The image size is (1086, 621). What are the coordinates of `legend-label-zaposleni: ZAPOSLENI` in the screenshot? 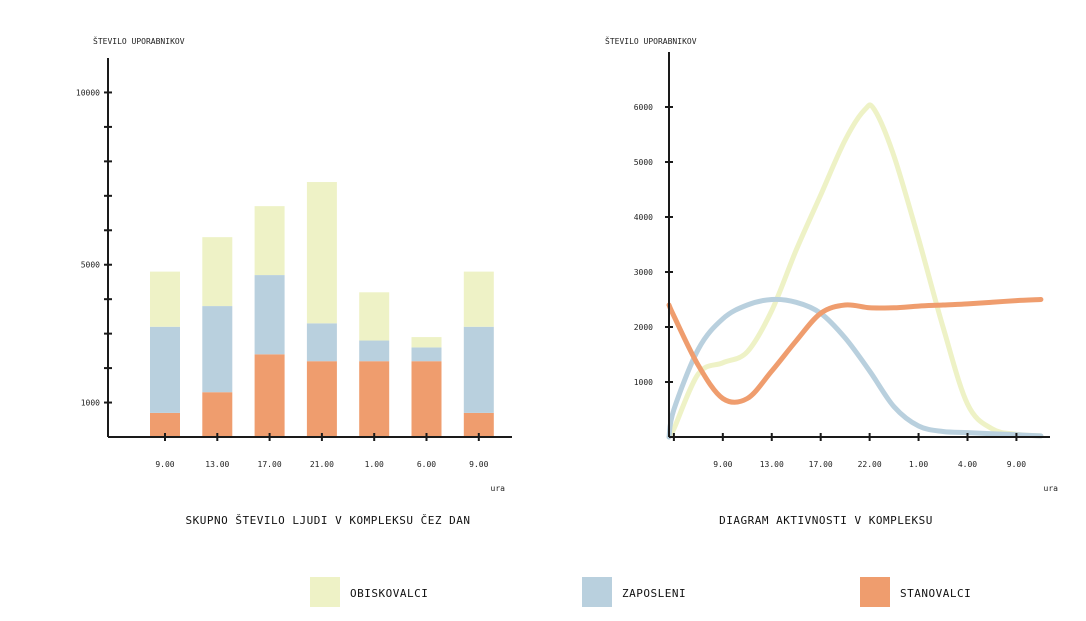 It's located at (654, 593).